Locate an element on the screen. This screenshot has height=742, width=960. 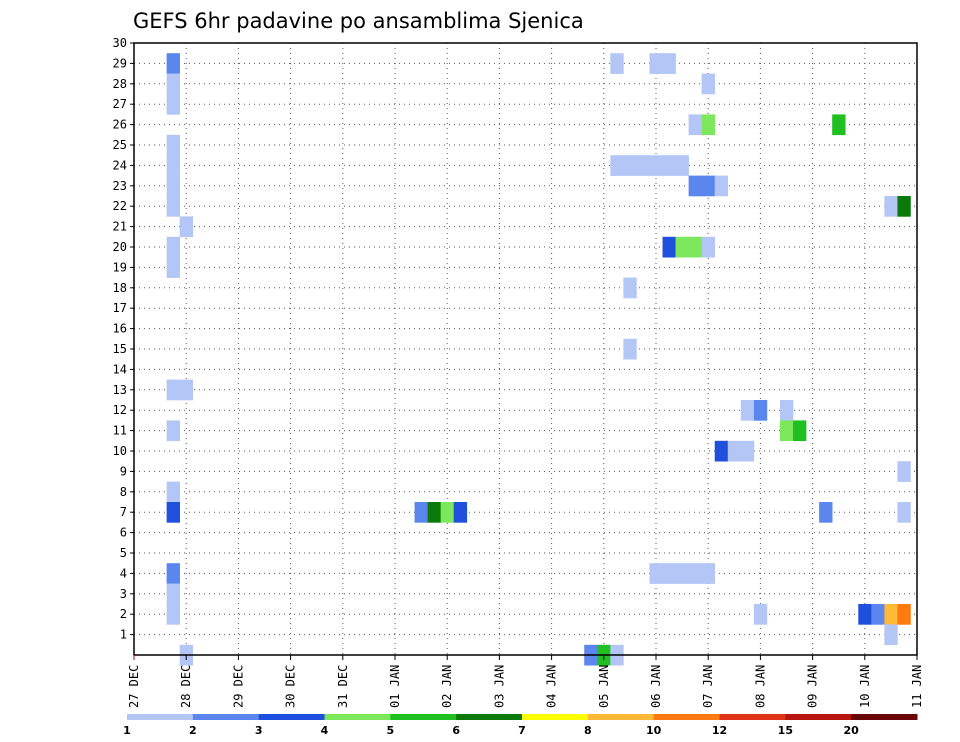
y-tick-label: 20 is located at coordinates (120, 247).